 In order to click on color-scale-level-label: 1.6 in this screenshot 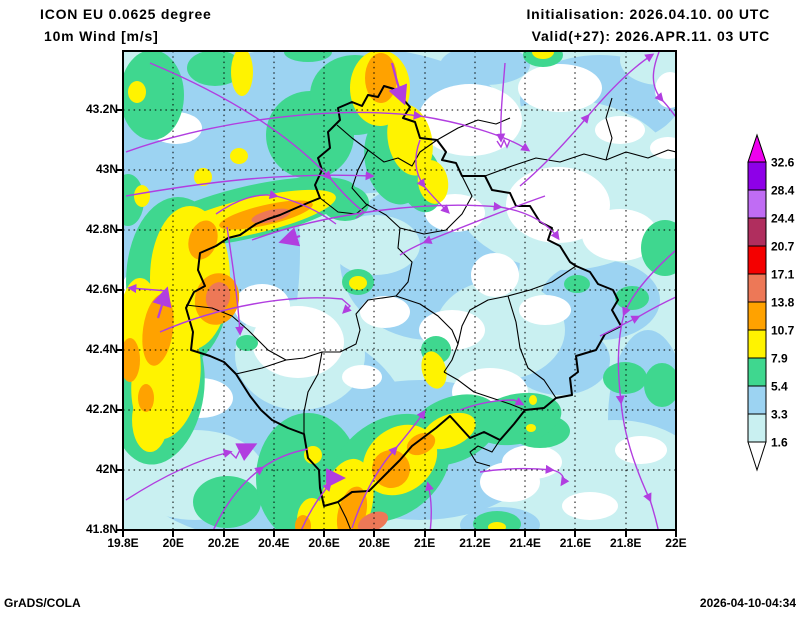, I will do `click(779, 443)`.